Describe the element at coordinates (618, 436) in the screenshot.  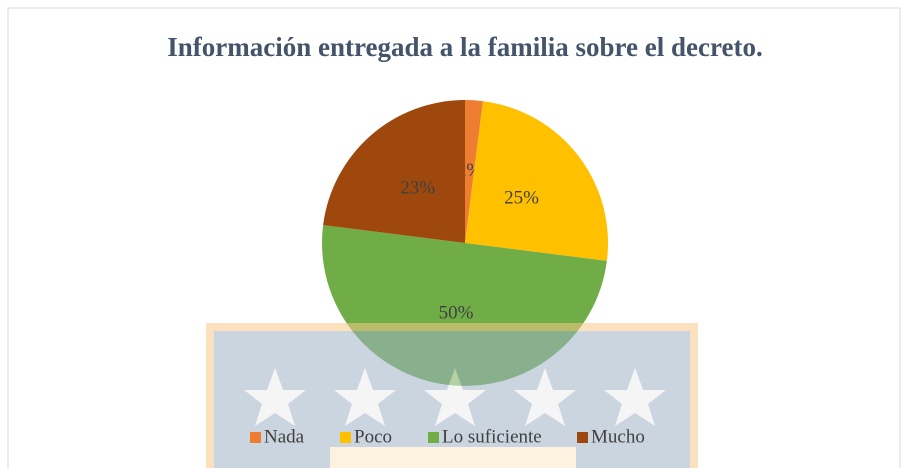
I see `legend-label: Mucho` at that location.